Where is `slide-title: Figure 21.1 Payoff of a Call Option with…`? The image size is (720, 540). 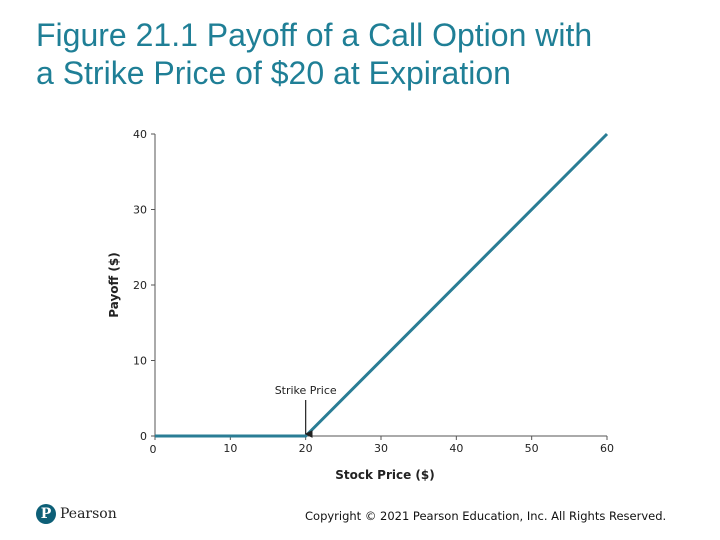 slide-title: Figure 21.1 Payoff of a Call Option with… is located at coordinates (366, 54).